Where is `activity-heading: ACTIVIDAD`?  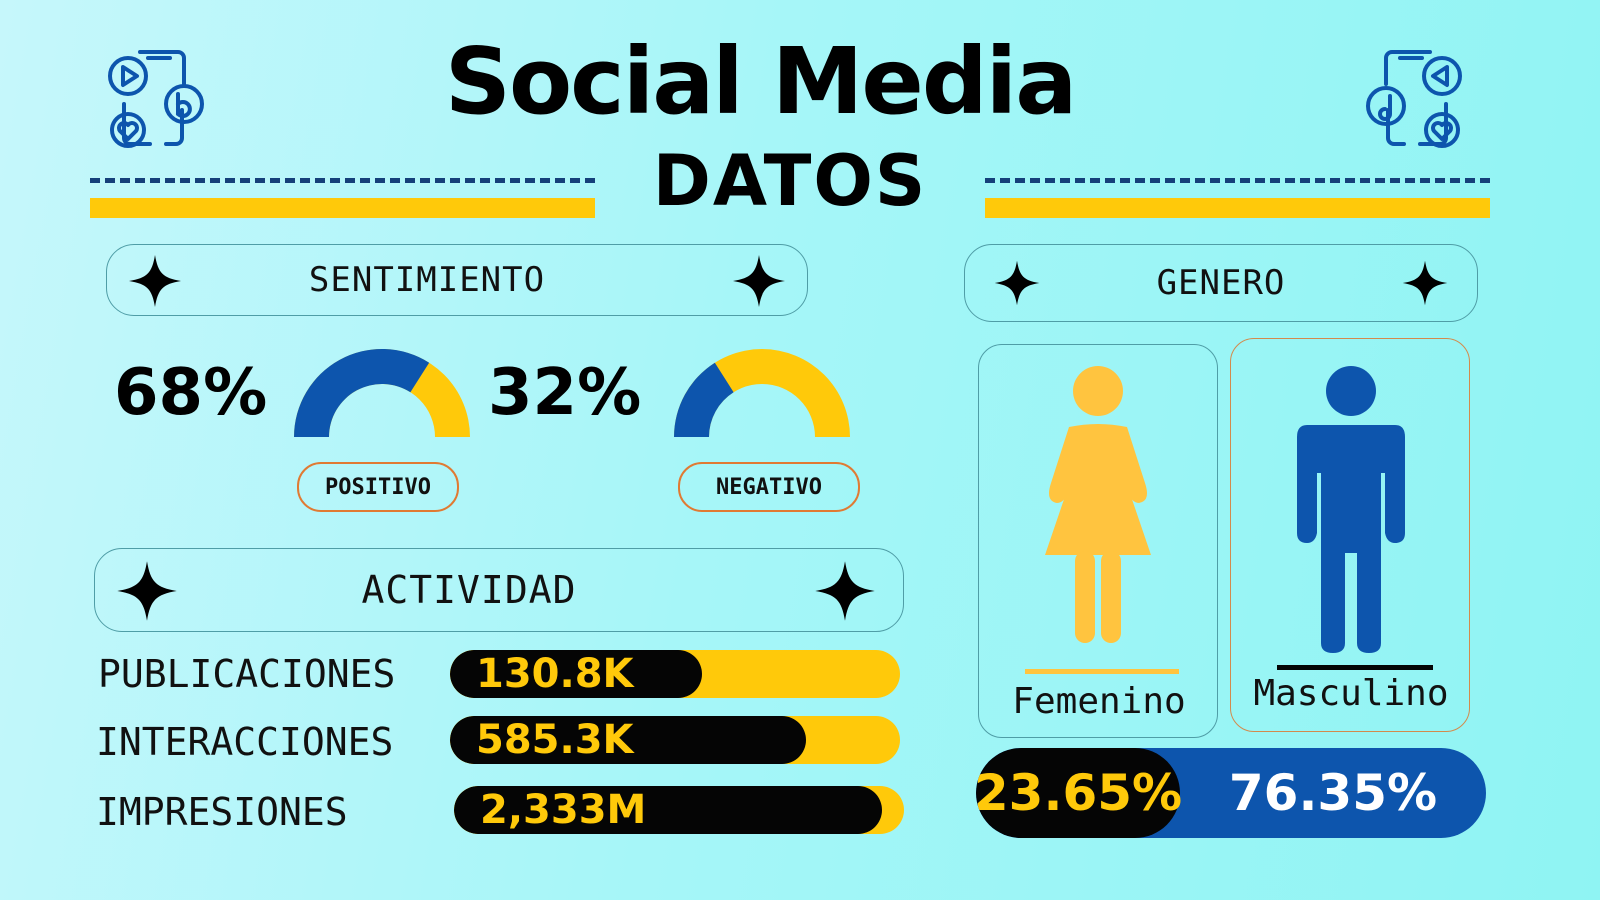 activity-heading: ACTIVIDAD is located at coordinates (469, 590).